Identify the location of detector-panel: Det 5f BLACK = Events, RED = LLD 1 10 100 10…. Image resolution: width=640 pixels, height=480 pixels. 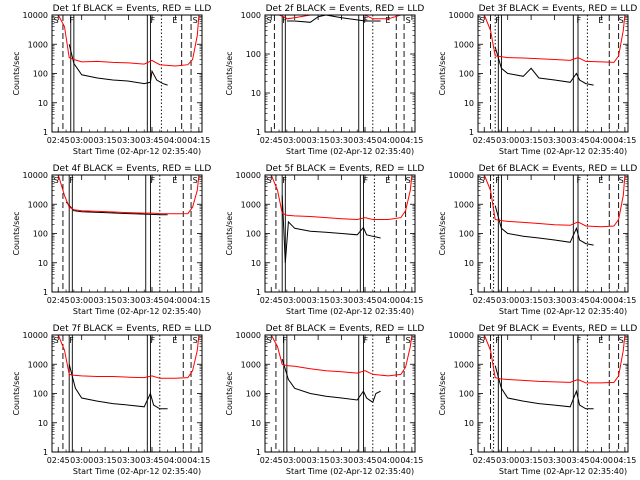
(324, 240).